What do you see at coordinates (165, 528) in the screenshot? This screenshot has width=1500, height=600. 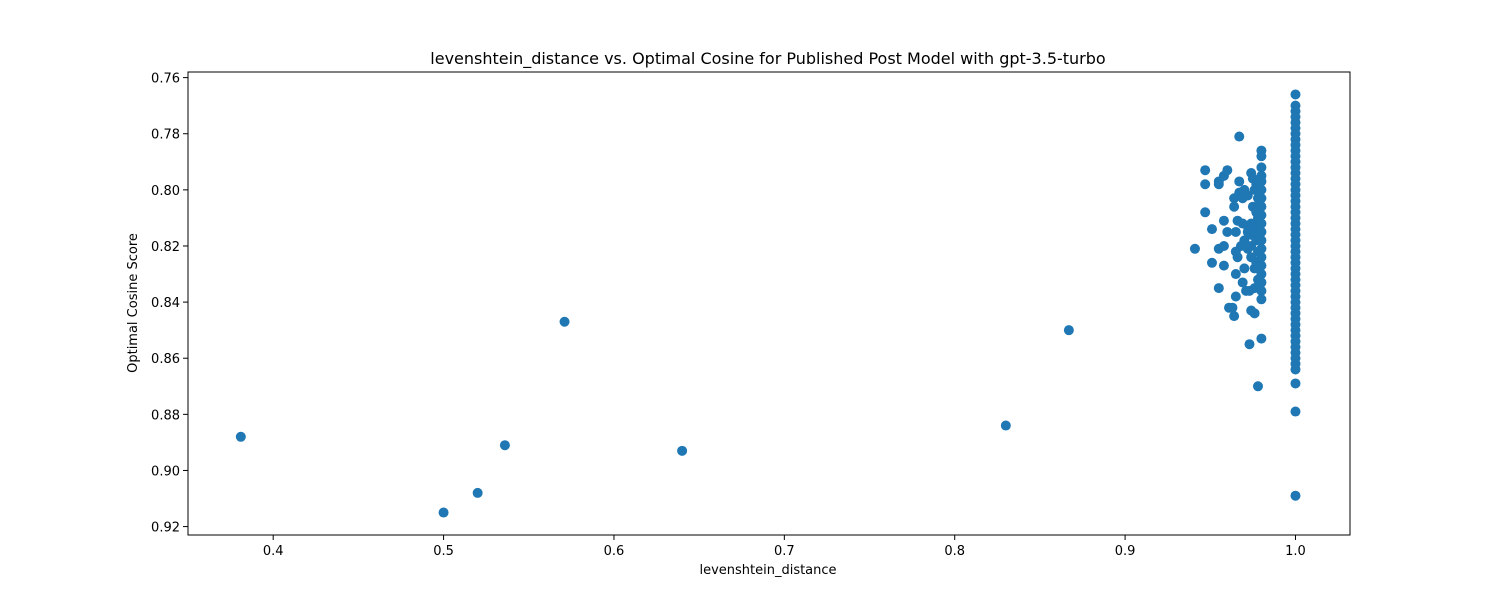 I see `y-tick-label: 0.92` at bounding box center [165, 528].